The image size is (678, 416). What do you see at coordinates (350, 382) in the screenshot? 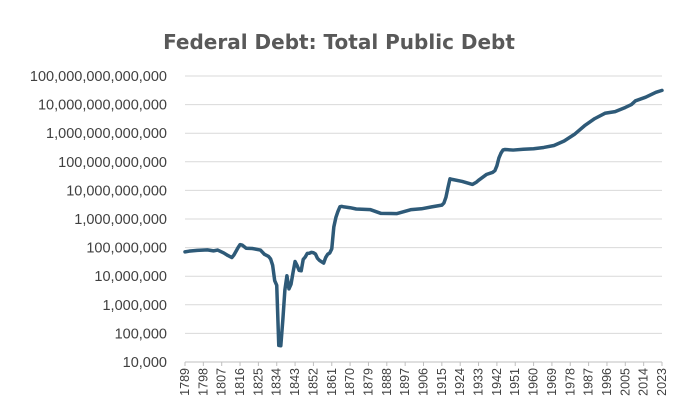
I see `x-tick-label: 1870` at bounding box center [350, 382].